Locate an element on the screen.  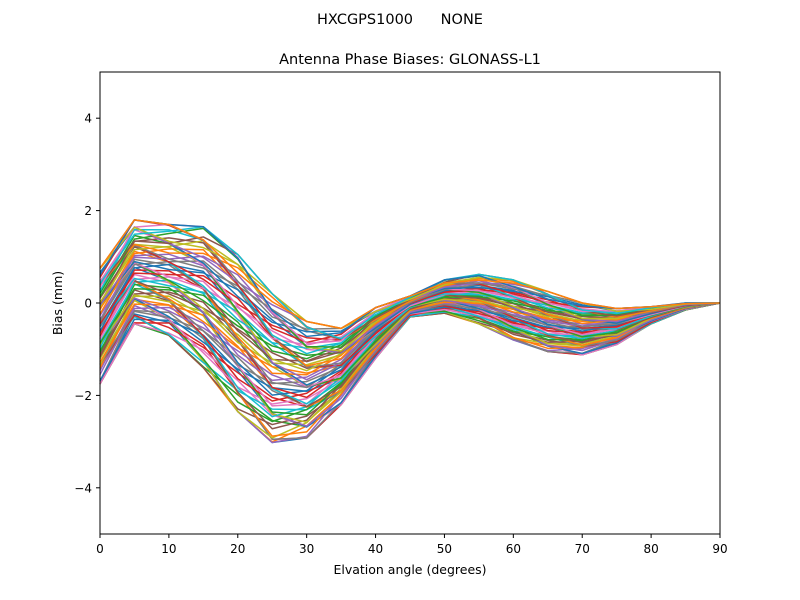
chart-suptitle: HXCGPS1000 NONE is located at coordinates (400, 20).